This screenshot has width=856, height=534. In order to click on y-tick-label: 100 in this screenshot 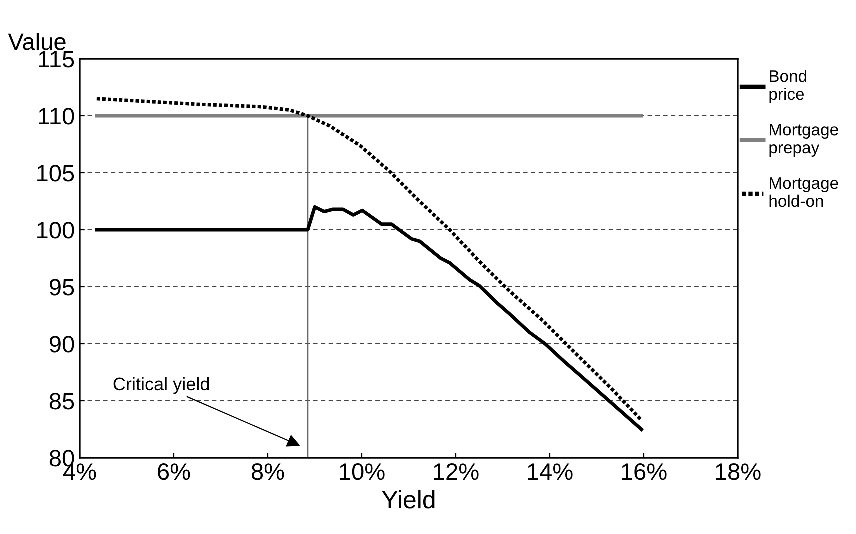, I will do `click(56, 230)`.